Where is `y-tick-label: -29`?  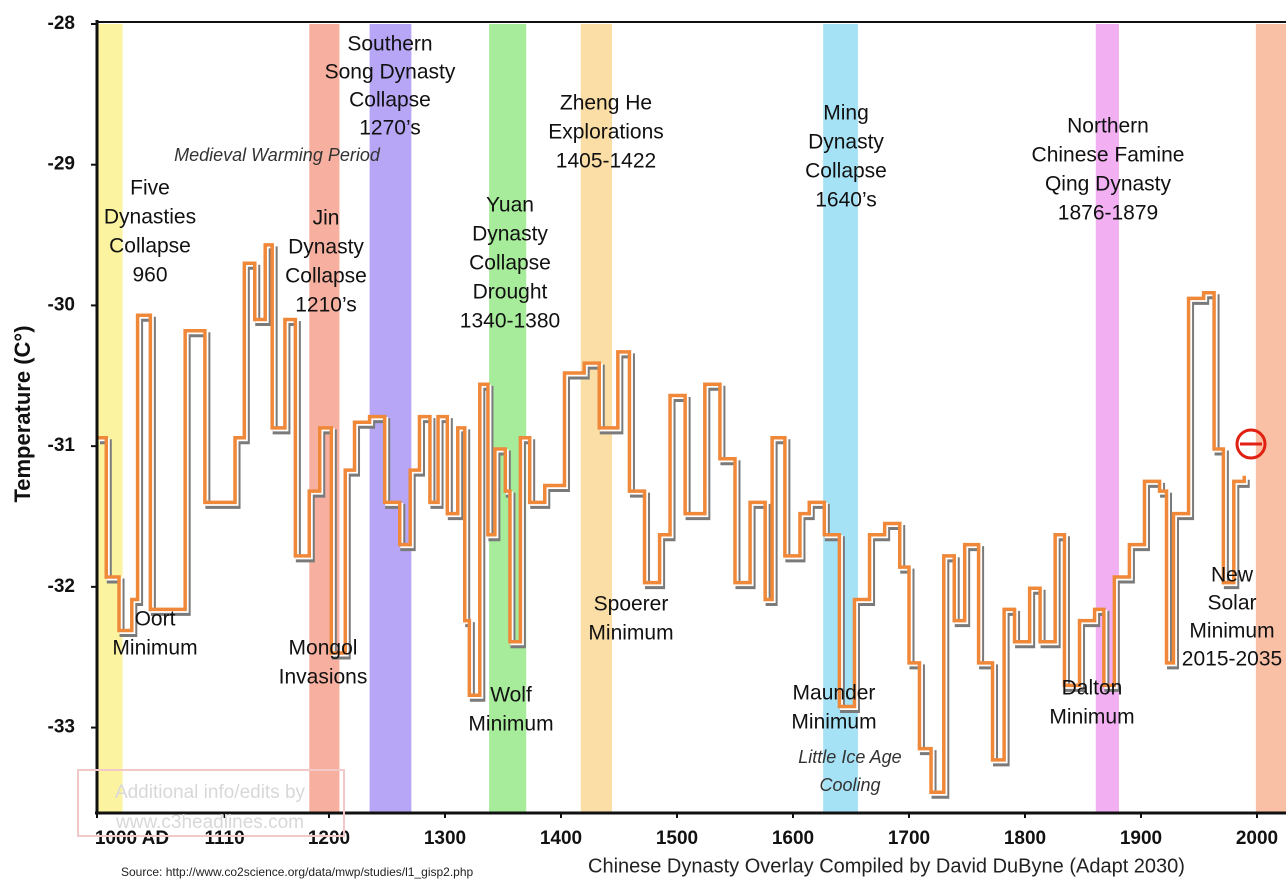
y-tick-label: -29 is located at coordinates (61, 164).